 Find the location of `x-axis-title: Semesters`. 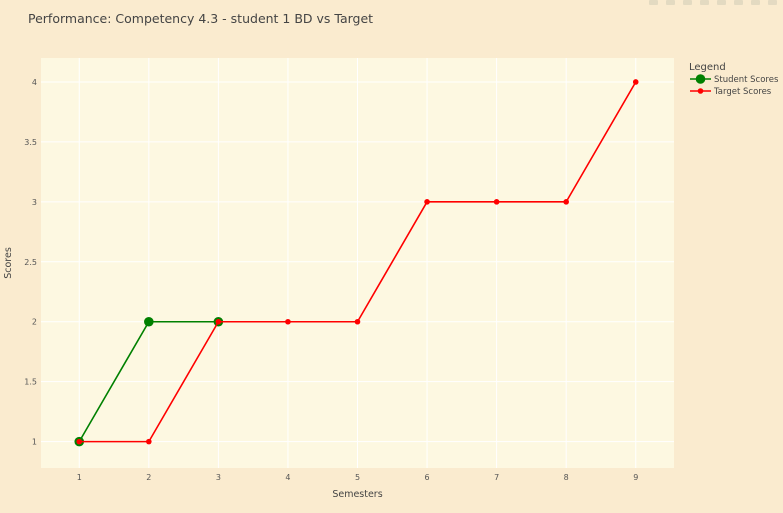

x-axis-title: Semesters is located at coordinates (357, 494).